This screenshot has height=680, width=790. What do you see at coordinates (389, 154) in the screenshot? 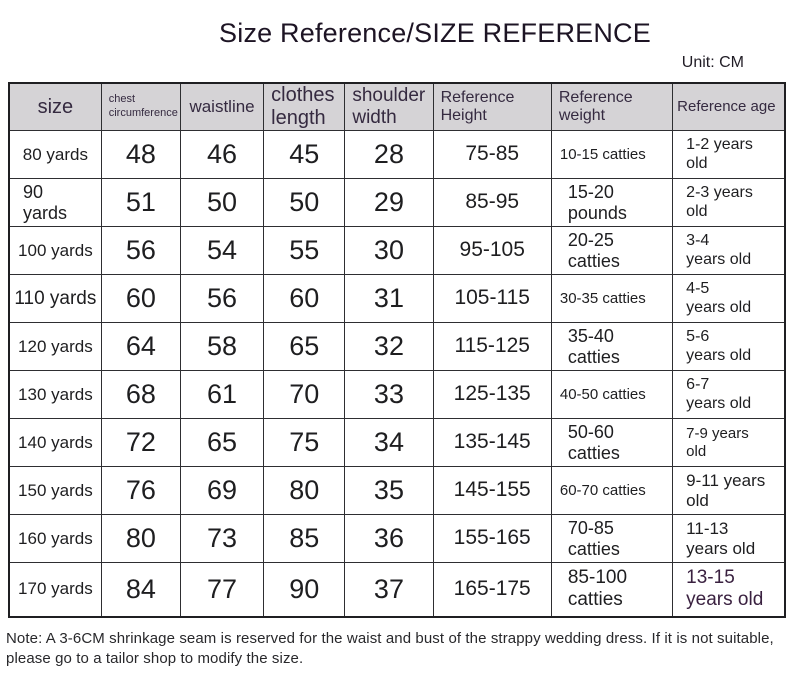
I see `cell-shoulder: 28` at bounding box center [389, 154].